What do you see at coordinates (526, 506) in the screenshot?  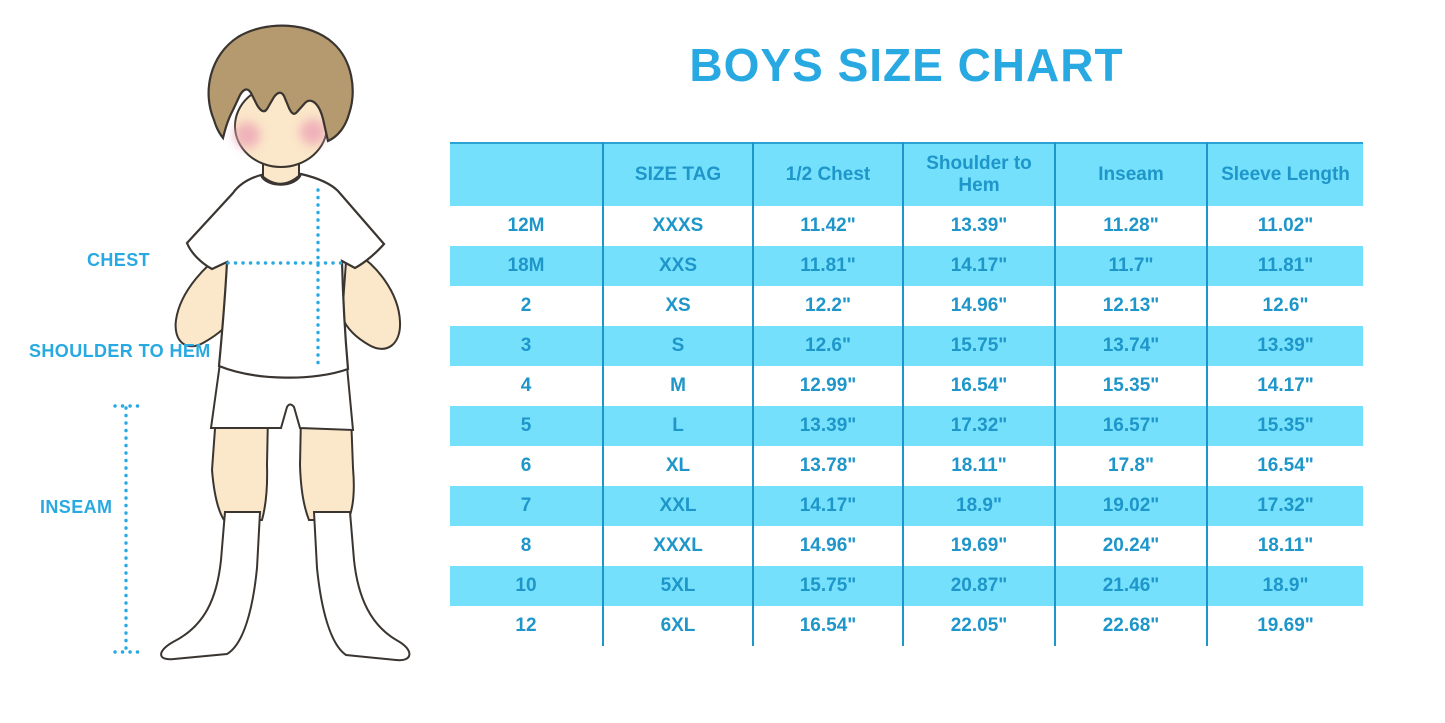 I see `size-cell: 7` at bounding box center [526, 506].